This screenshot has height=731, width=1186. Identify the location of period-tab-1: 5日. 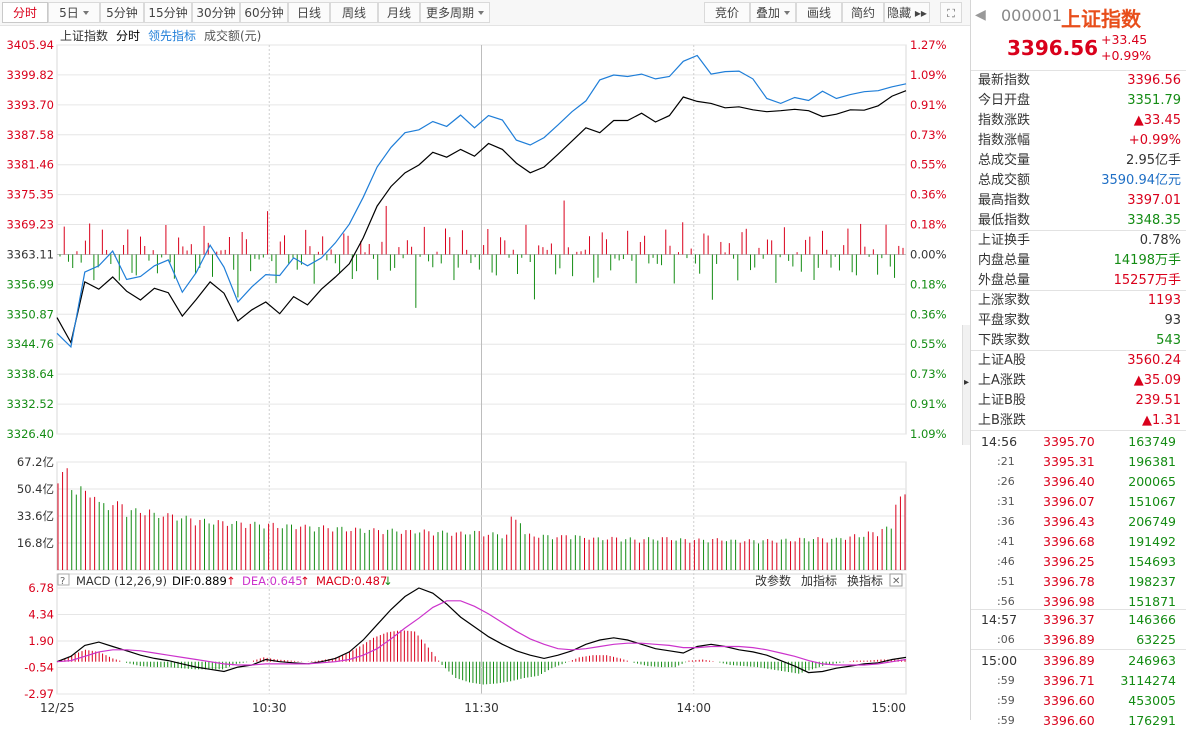
(74, 12).